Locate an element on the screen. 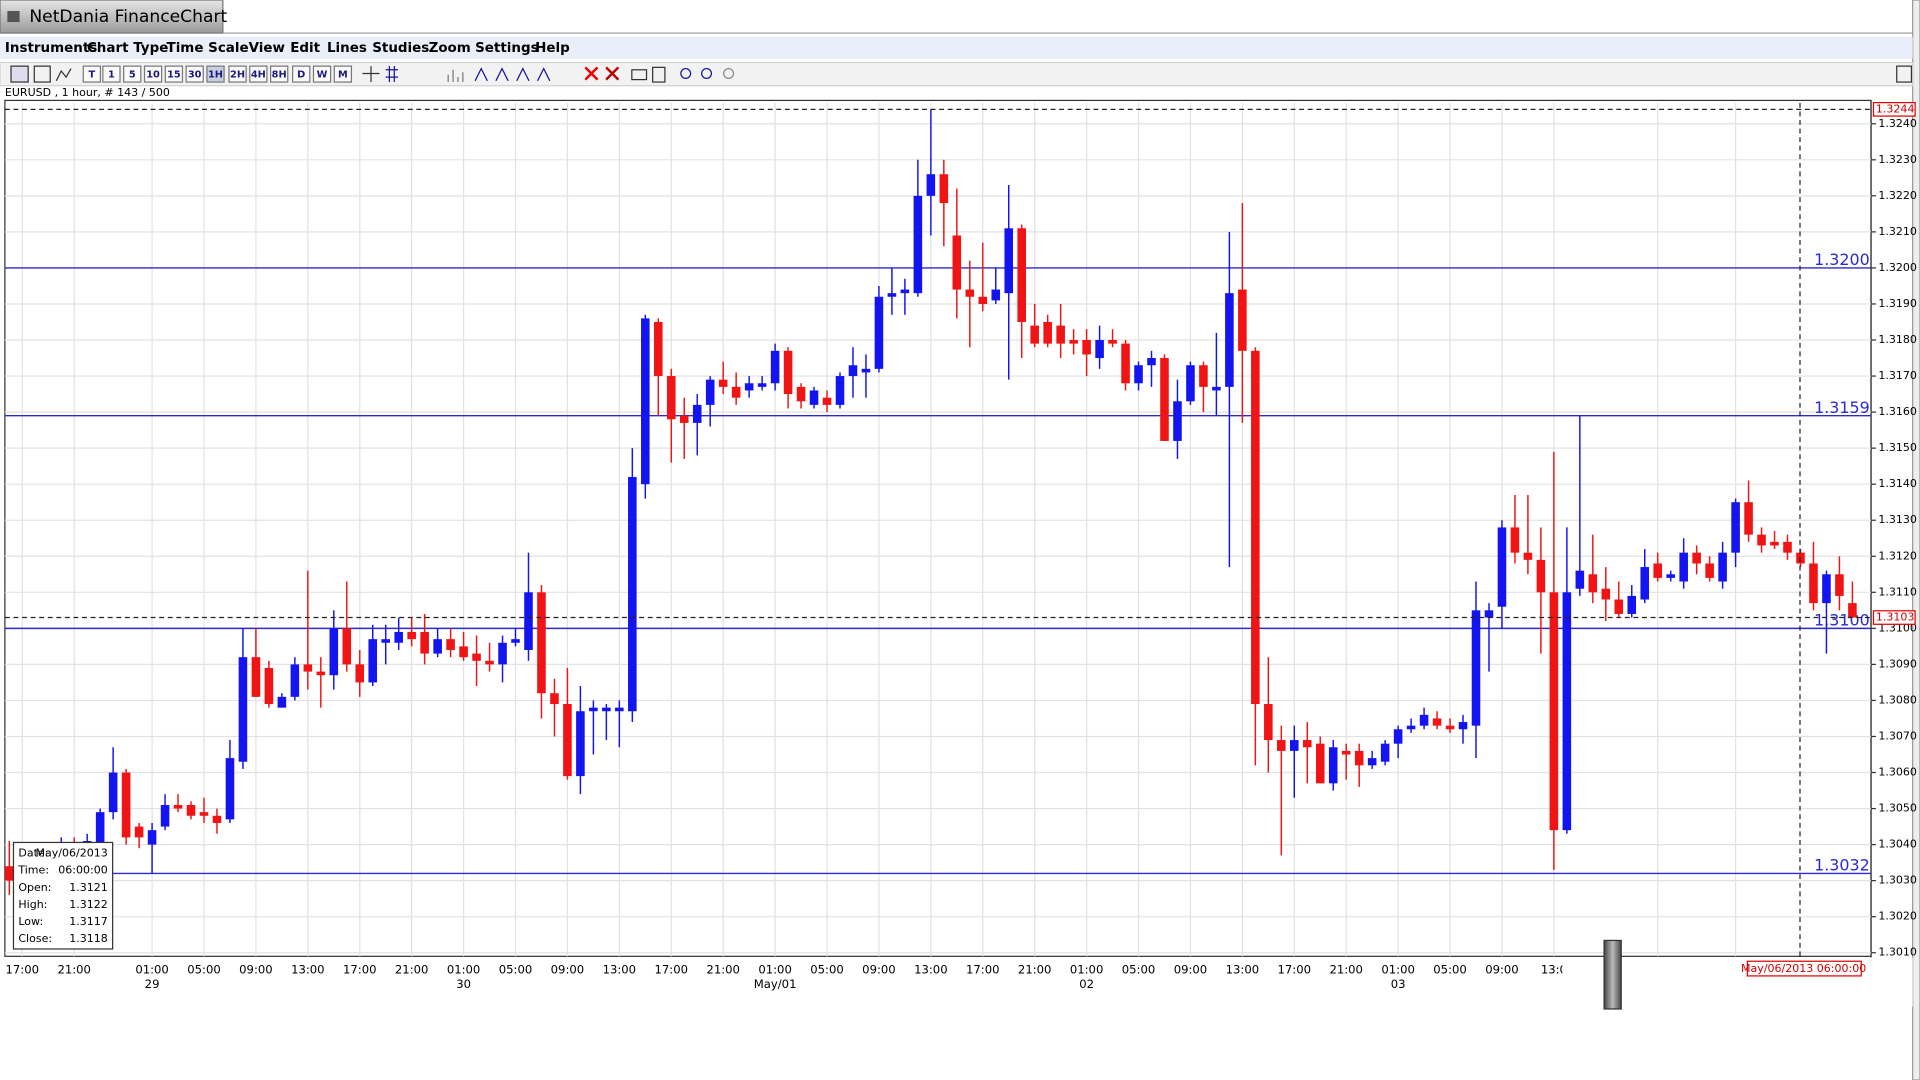 The image size is (1920, 1080). y-tick-label: 1.3090 is located at coordinates (1897, 663).